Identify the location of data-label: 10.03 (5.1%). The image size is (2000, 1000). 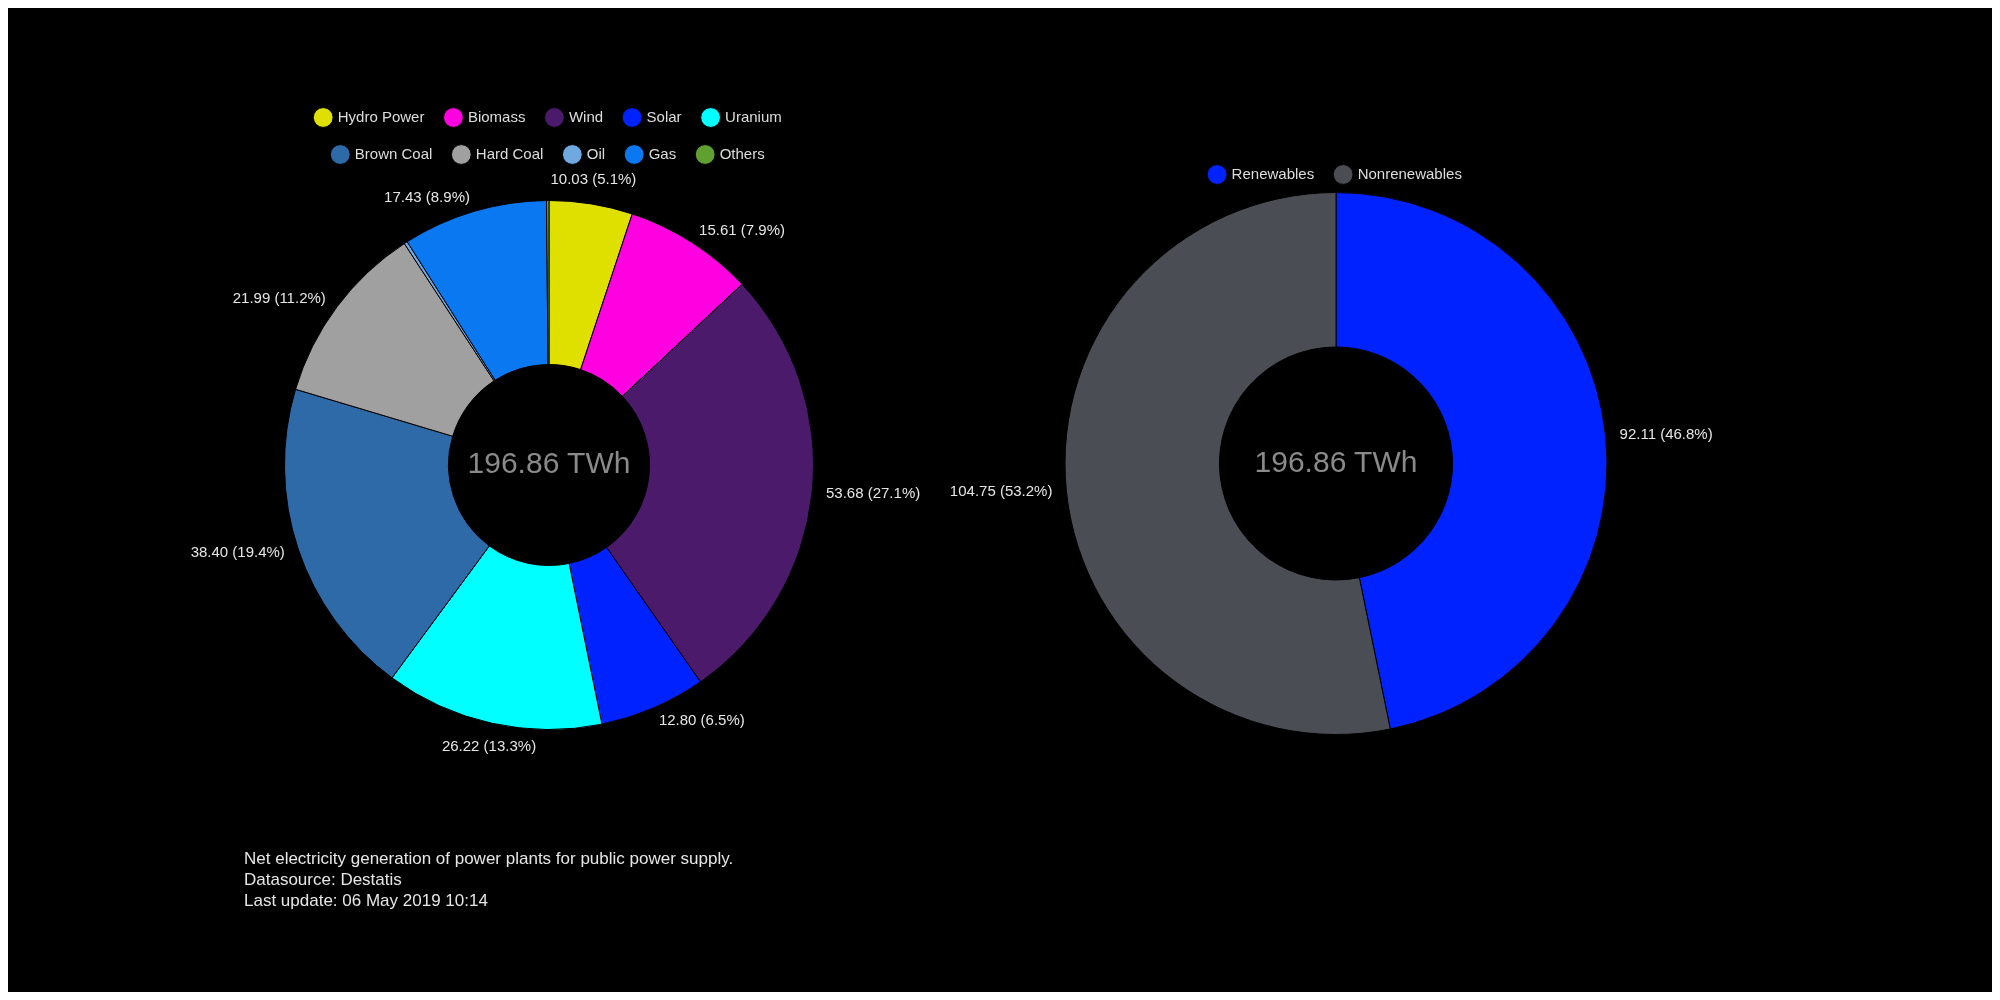
(593, 179).